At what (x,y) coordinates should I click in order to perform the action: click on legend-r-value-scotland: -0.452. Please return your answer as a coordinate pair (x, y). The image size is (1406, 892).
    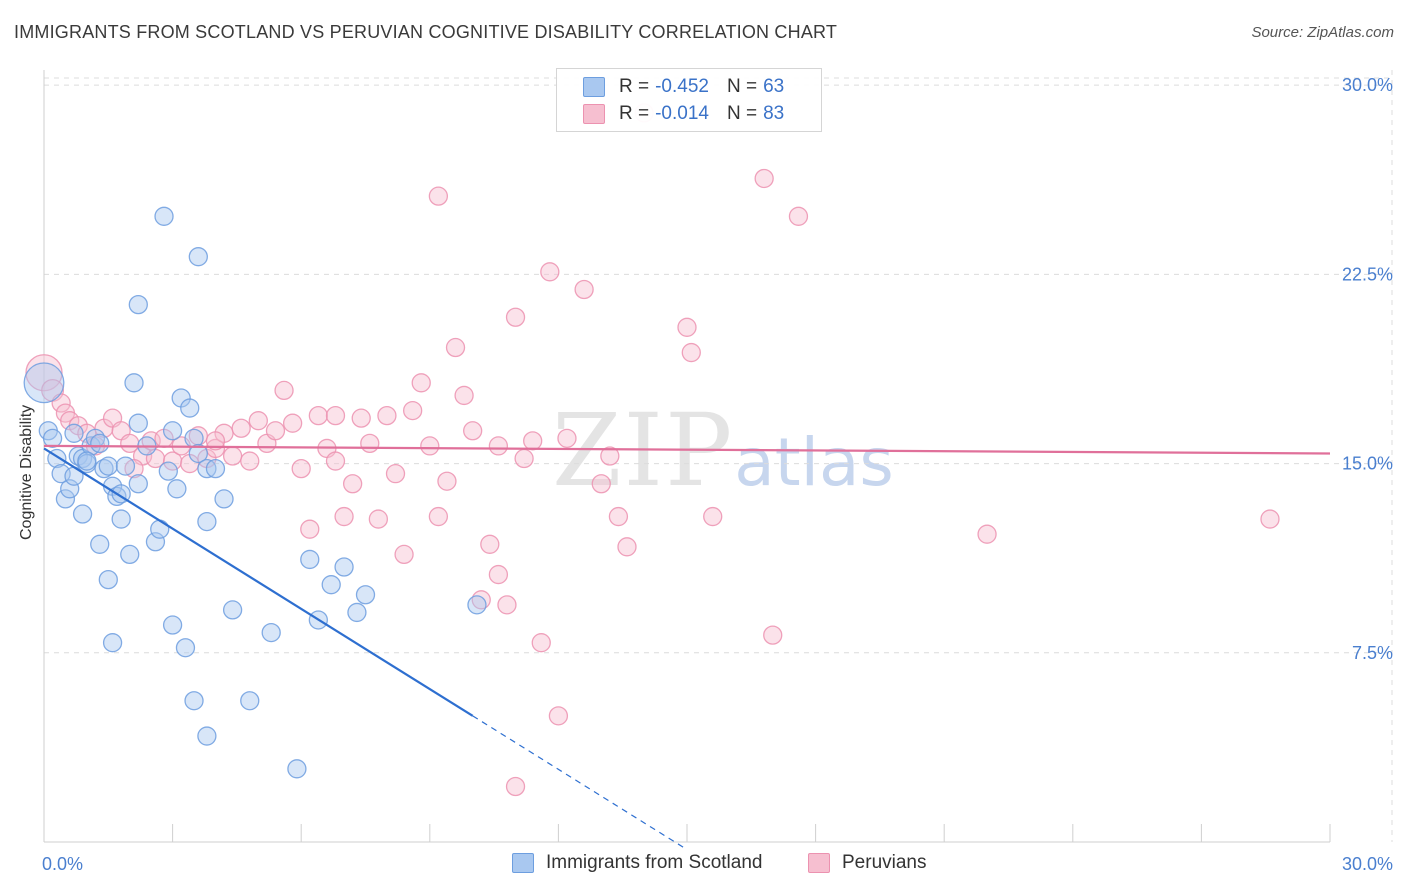
    Looking at the image, I should click on (682, 86).